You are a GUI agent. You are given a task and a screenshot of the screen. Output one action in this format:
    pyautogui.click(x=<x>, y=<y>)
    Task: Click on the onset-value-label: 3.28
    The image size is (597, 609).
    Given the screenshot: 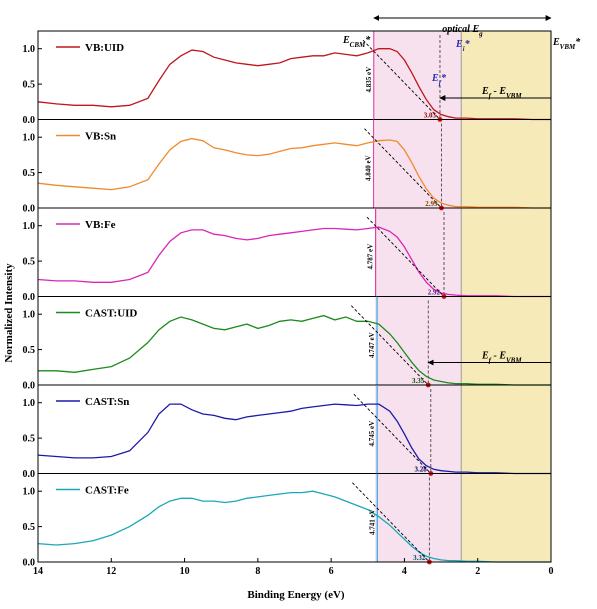 What is the action you would take?
    pyautogui.click(x=421, y=470)
    